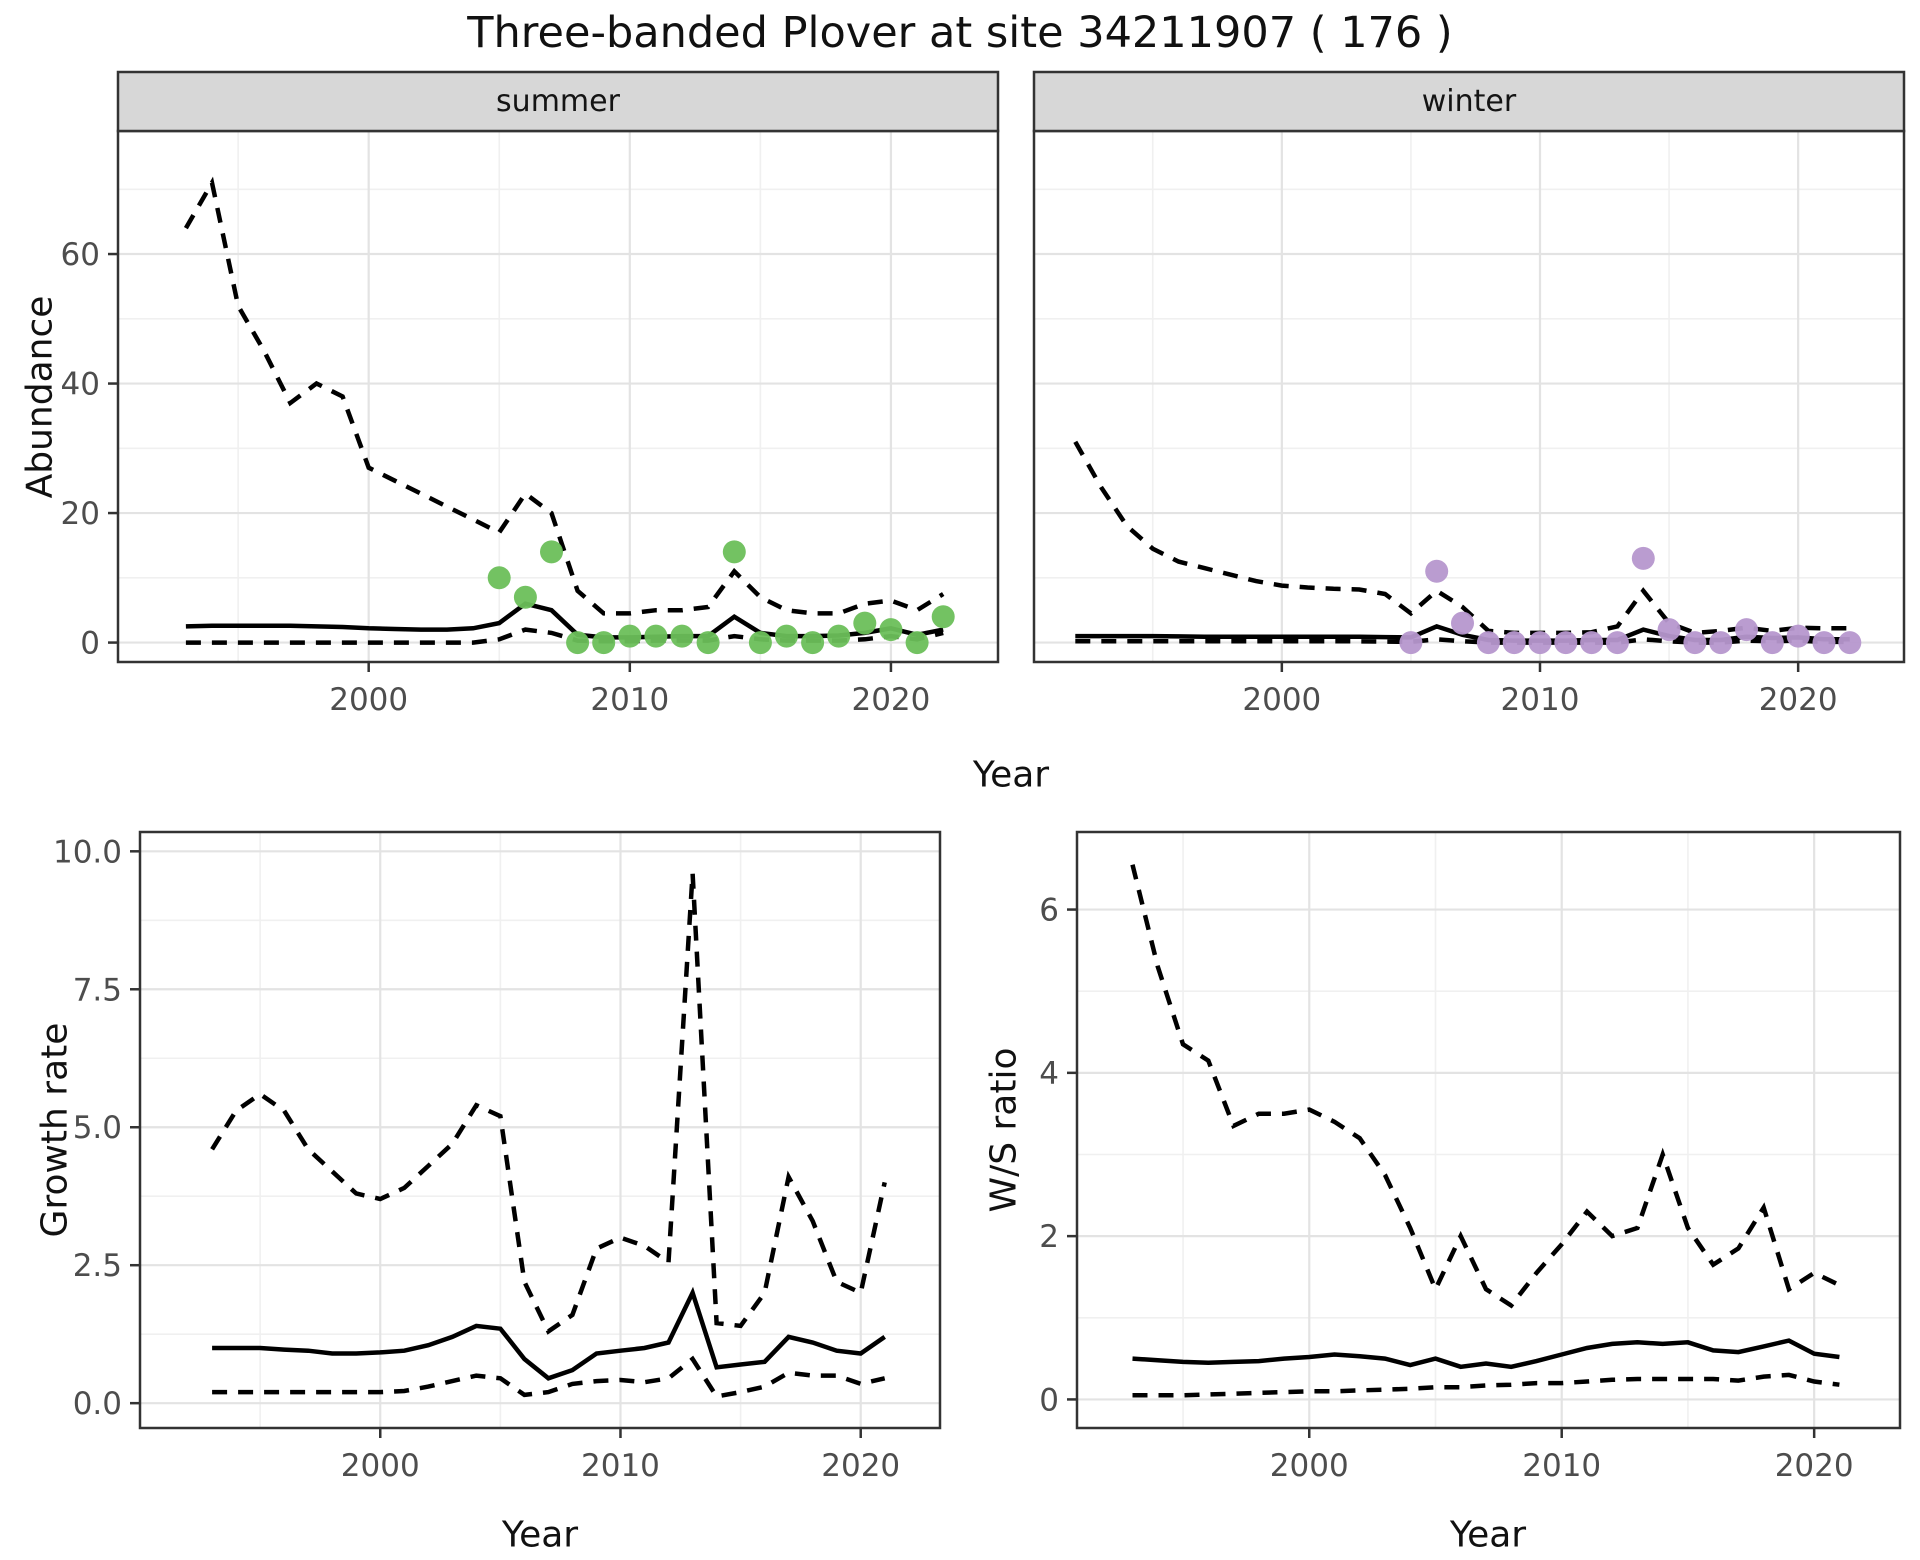 The image size is (1920, 1560). What do you see at coordinates (1049, 911) in the screenshot?
I see `y-tick-label: 6` at bounding box center [1049, 911].